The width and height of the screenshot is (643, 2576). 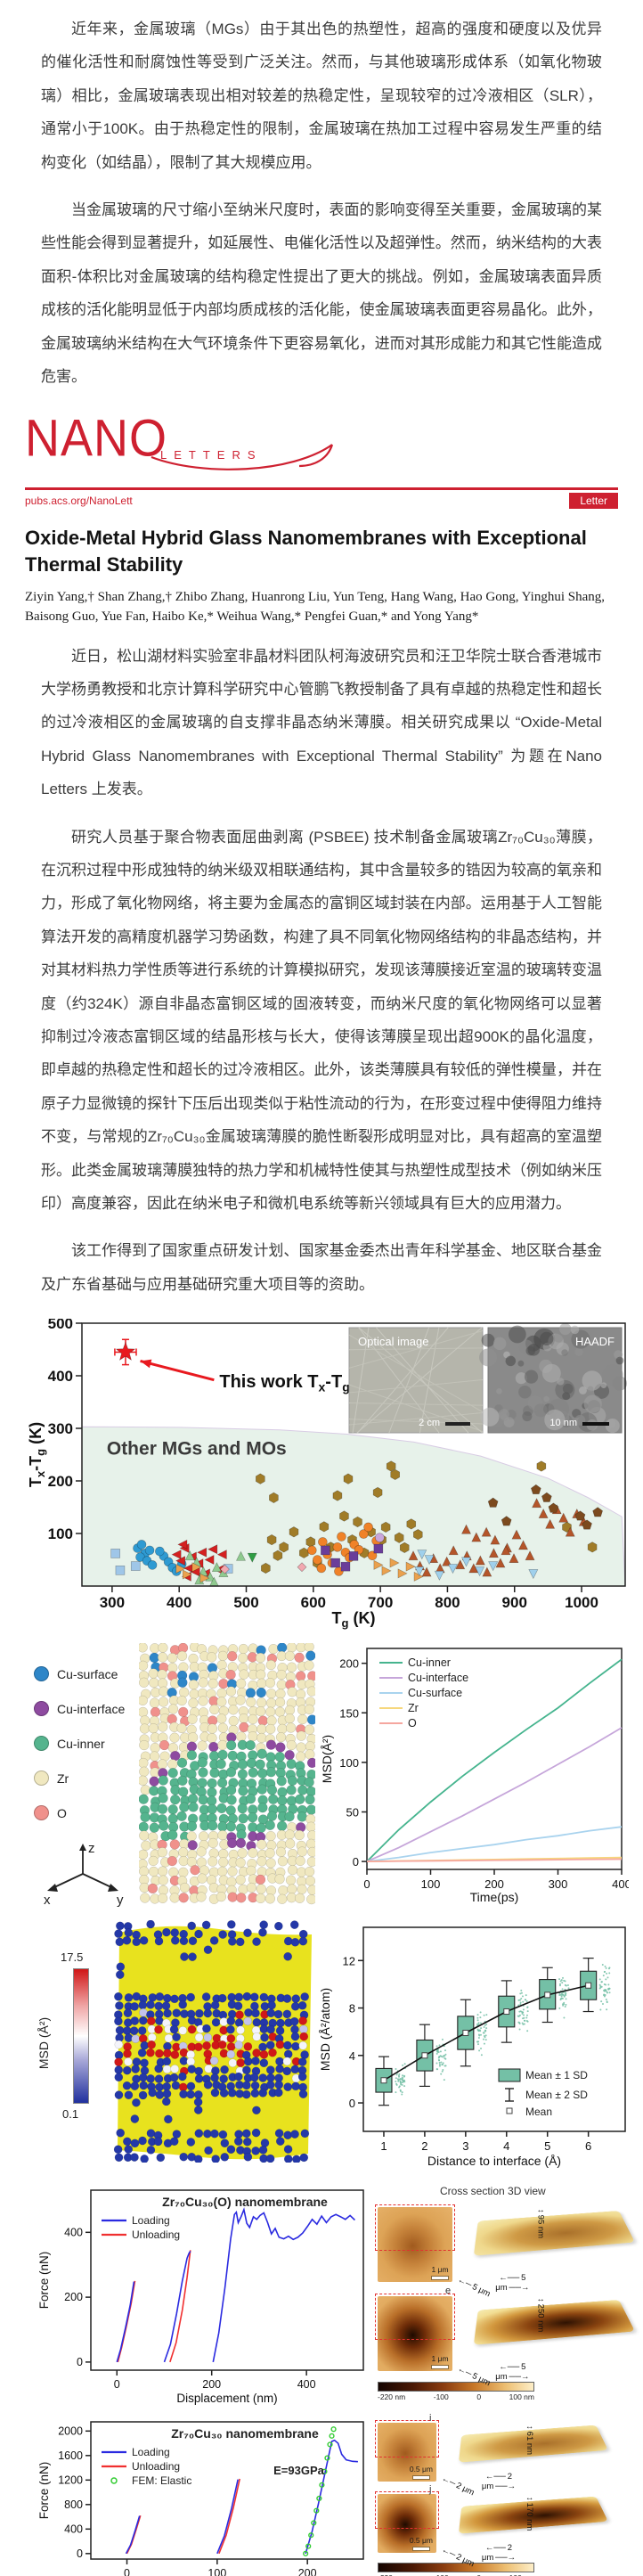 What do you see at coordinates (465, 2146) in the screenshot?
I see `svg-text: 3` at bounding box center [465, 2146].